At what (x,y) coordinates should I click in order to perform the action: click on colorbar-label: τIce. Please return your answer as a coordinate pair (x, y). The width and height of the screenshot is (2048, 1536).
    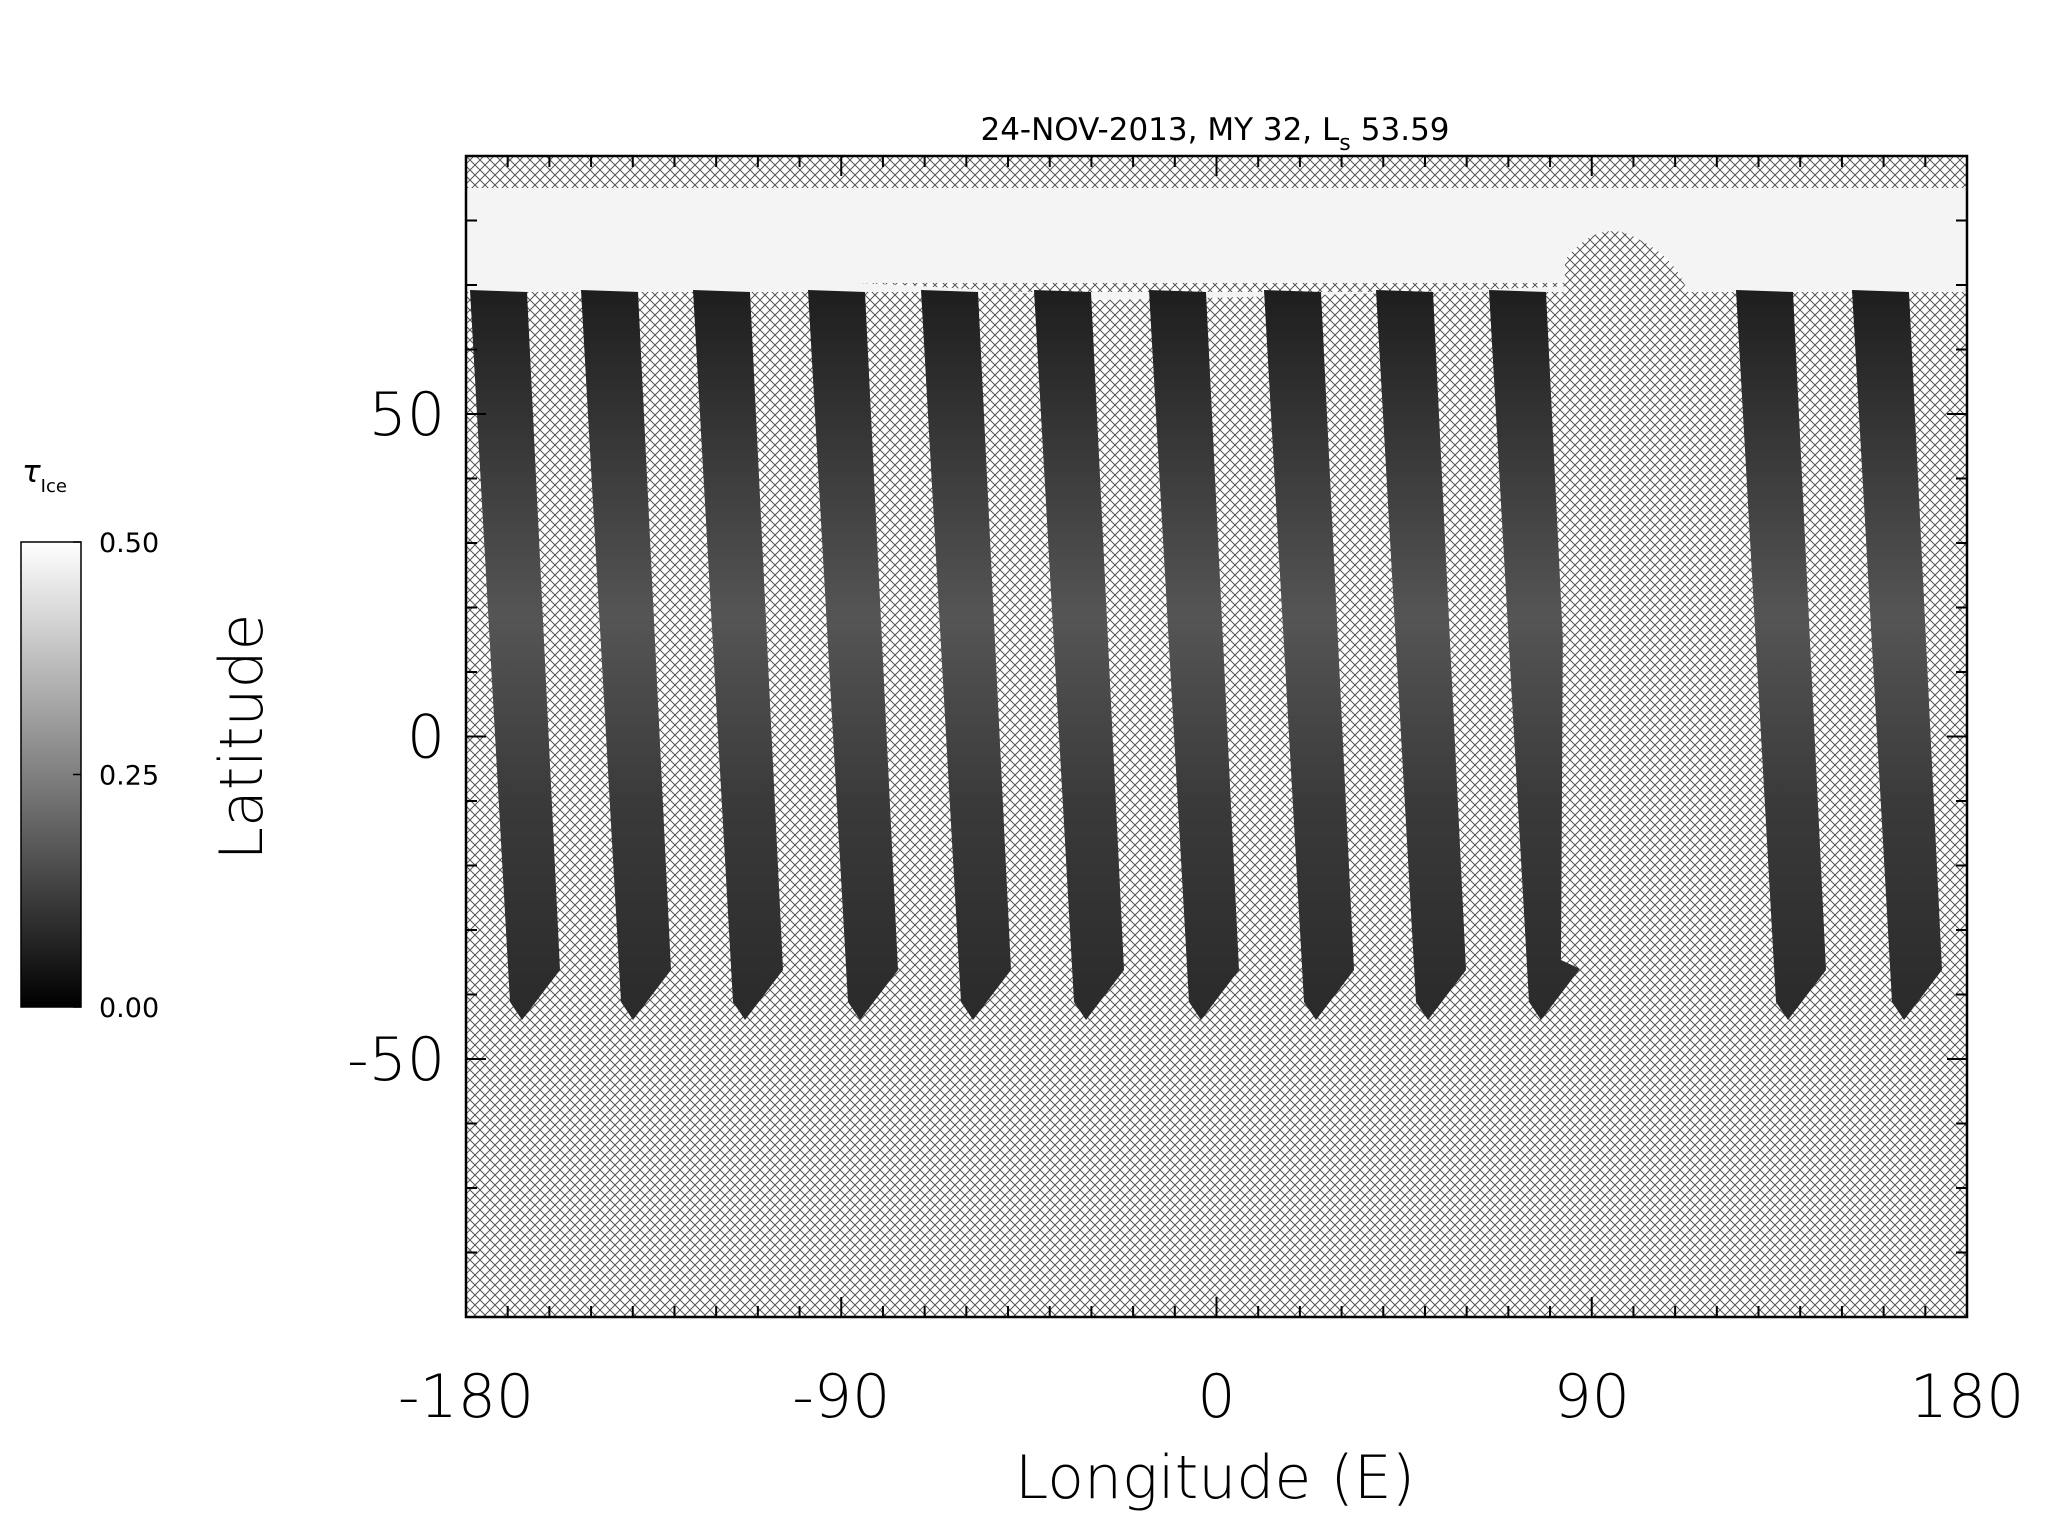
    Looking at the image, I should click on (44, 475).